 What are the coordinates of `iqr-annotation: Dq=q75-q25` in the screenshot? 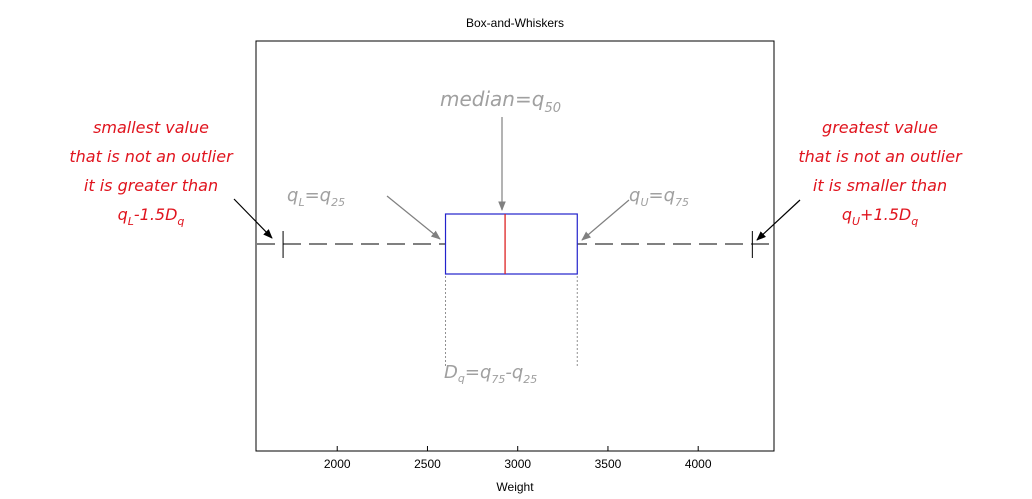 It's located at (490, 374).